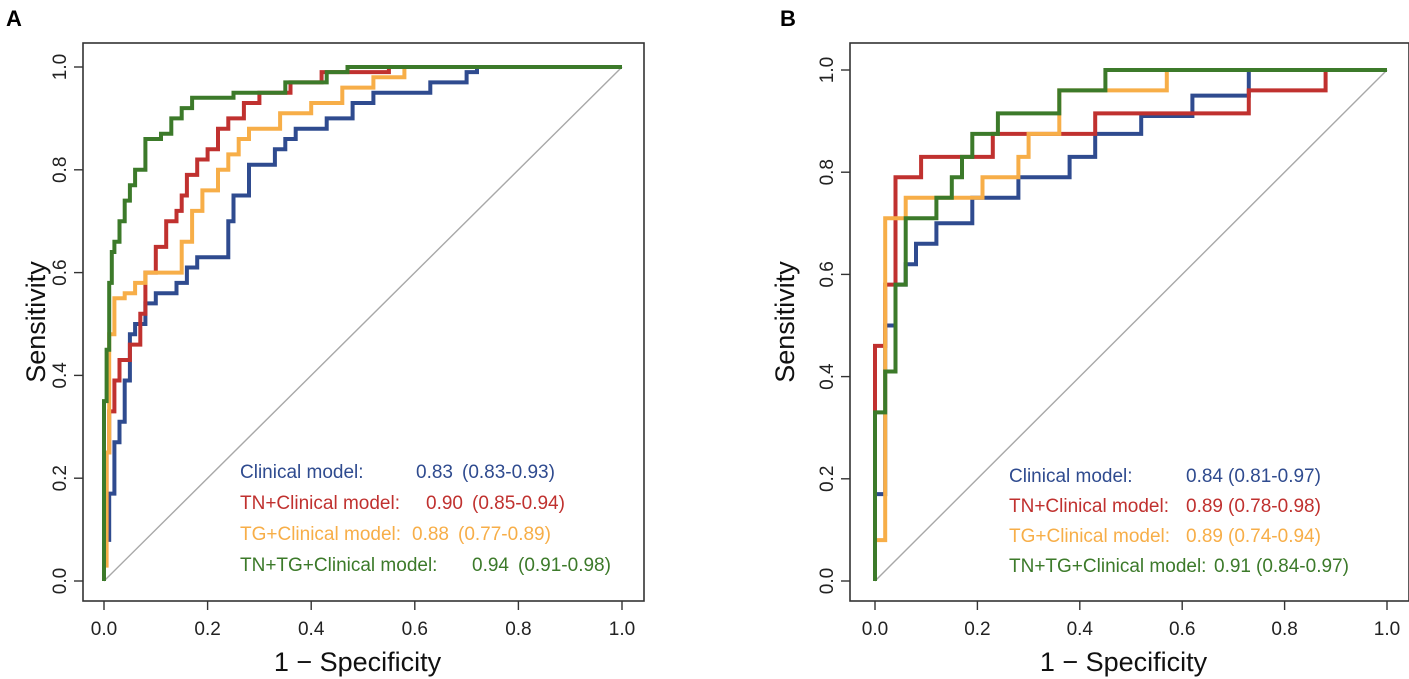 The image size is (1409, 679). I want to click on legend-auc-value-b: 0.91, so click(1232, 566).